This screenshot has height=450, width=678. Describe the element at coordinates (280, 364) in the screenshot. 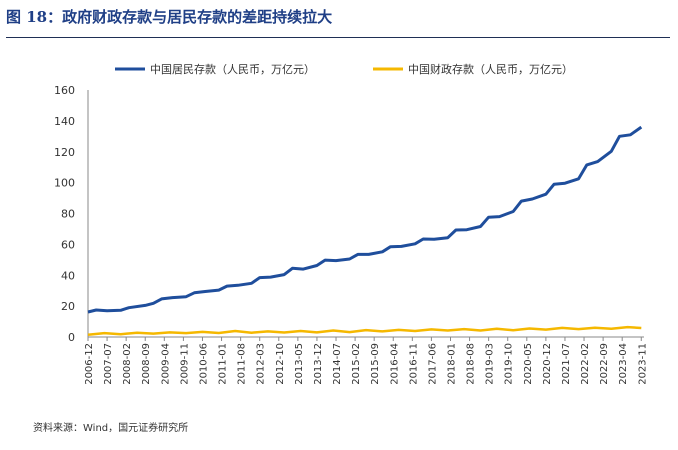

I see `x-tick-label: 2012-10` at that location.